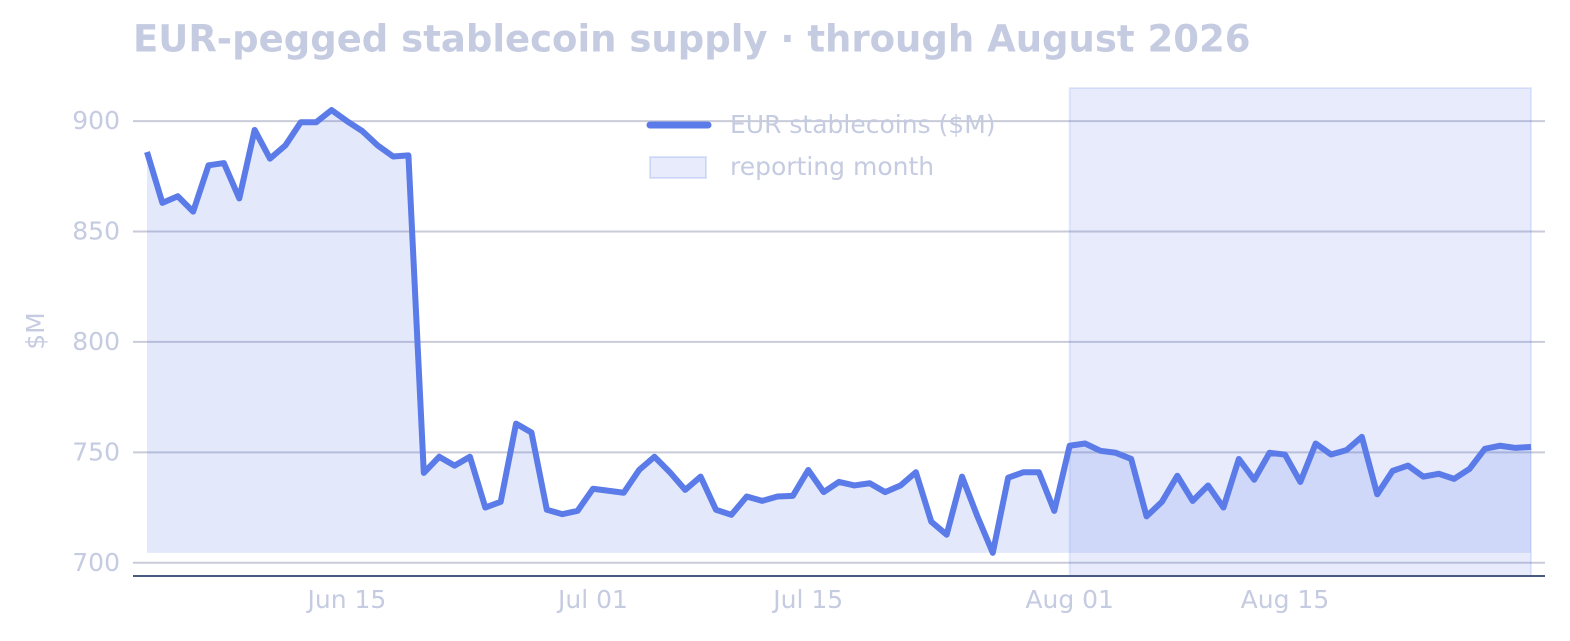 This screenshot has height=641, width=1570. What do you see at coordinates (96, 341) in the screenshot?
I see `y-tick-label: 800` at bounding box center [96, 341].